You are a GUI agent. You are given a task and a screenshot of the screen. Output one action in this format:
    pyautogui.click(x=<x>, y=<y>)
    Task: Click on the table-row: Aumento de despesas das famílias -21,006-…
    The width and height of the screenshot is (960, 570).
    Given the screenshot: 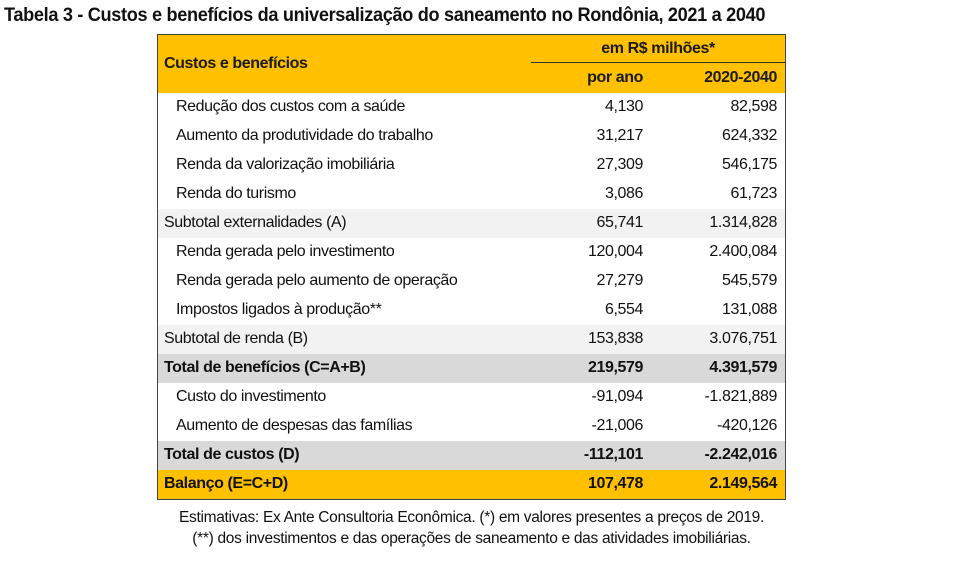 What is the action you would take?
    pyautogui.click(x=471, y=426)
    